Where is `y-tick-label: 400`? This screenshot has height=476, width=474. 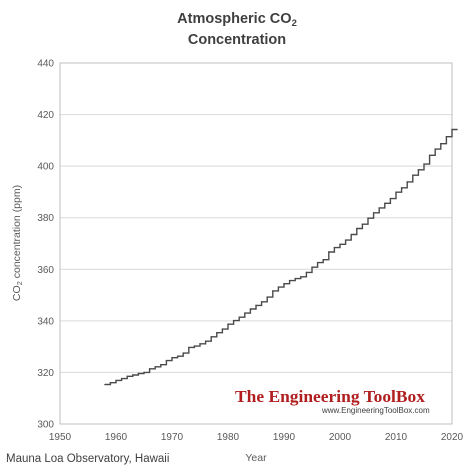
y-tick-label: 400 is located at coordinates (45, 167).